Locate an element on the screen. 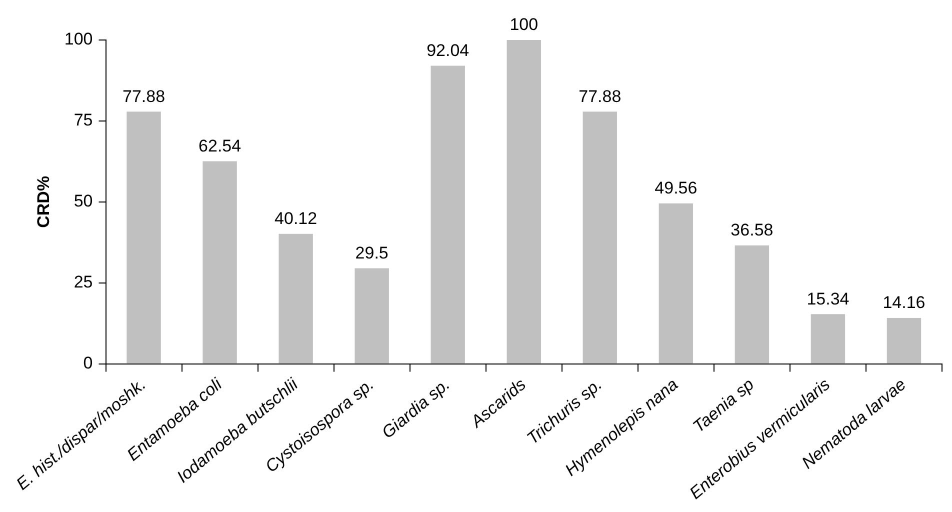 This screenshot has width=952, height=512. data-label: 29.5 is located at coordinates (371, 252).